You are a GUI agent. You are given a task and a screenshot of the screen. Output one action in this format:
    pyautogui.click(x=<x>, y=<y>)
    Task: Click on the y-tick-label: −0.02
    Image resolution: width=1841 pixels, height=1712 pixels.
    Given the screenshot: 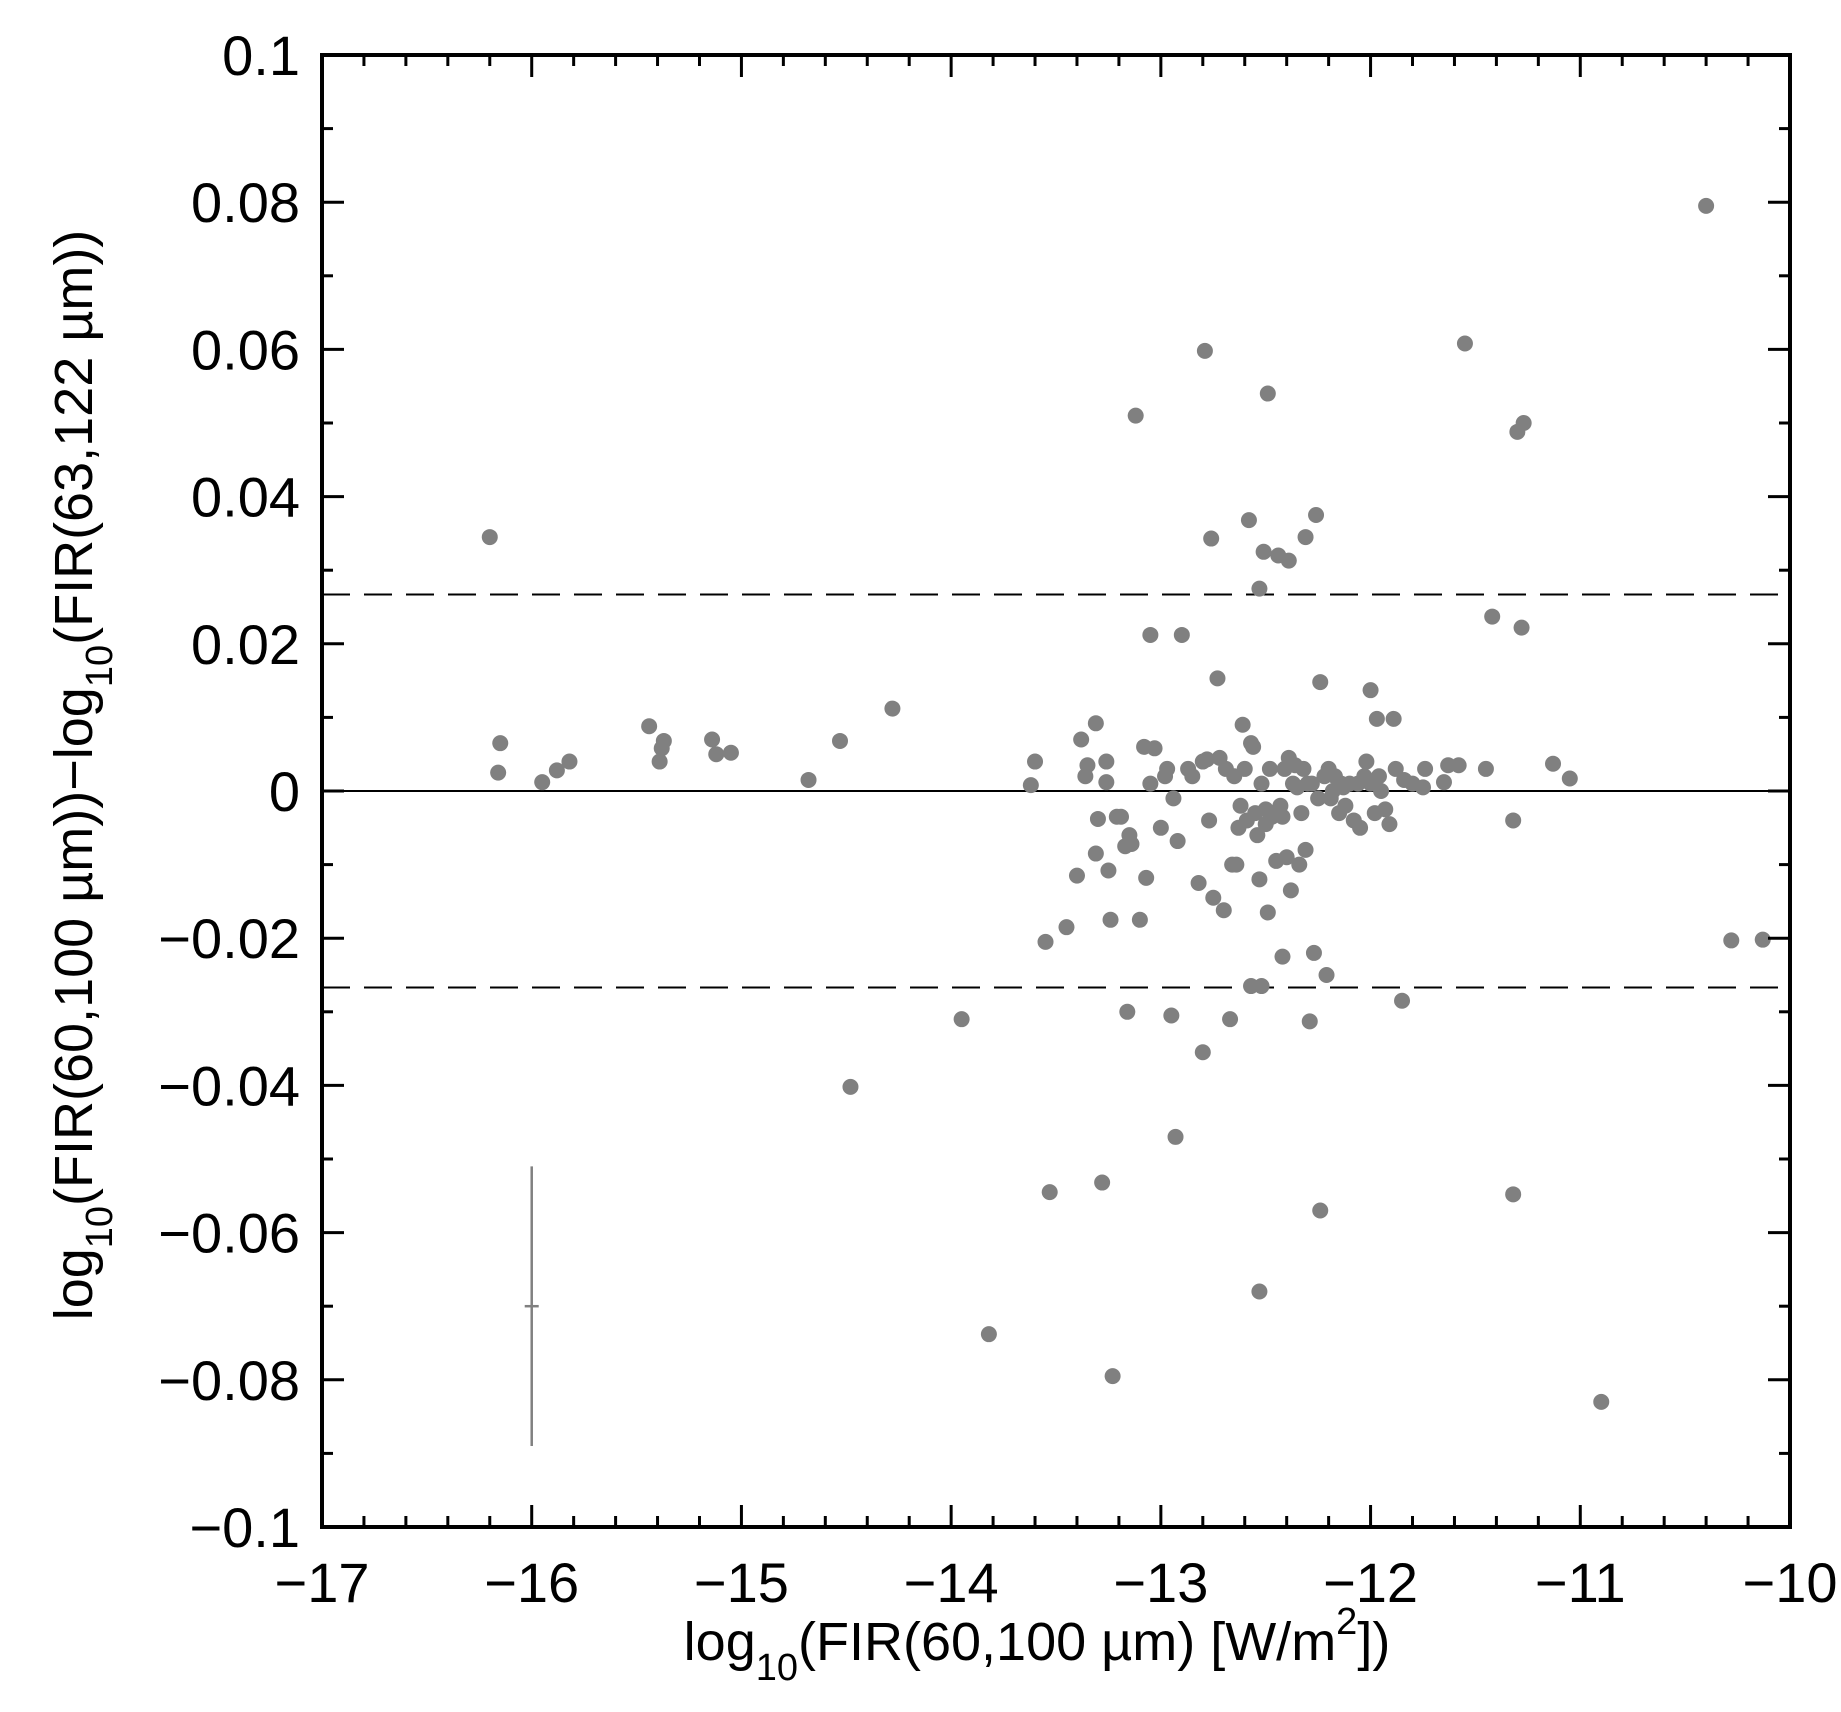 What is the action you would take?
    pyautogui.click(x=229, y=938)
    